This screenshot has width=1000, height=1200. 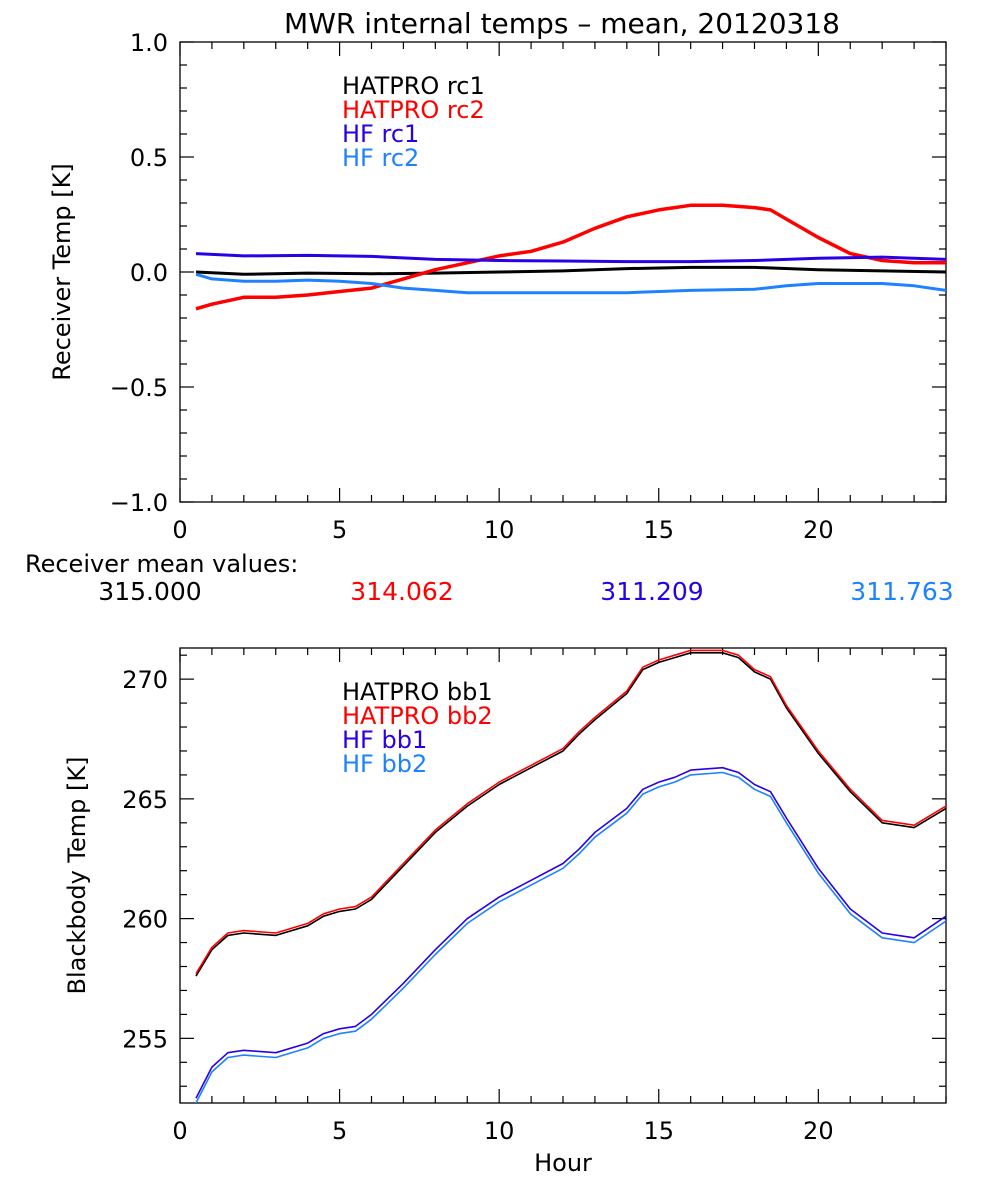 What do you see at coordinates (145, 680) in the screenshot?
I see `y-tick-label: 270` at bounding box center [145, 680].